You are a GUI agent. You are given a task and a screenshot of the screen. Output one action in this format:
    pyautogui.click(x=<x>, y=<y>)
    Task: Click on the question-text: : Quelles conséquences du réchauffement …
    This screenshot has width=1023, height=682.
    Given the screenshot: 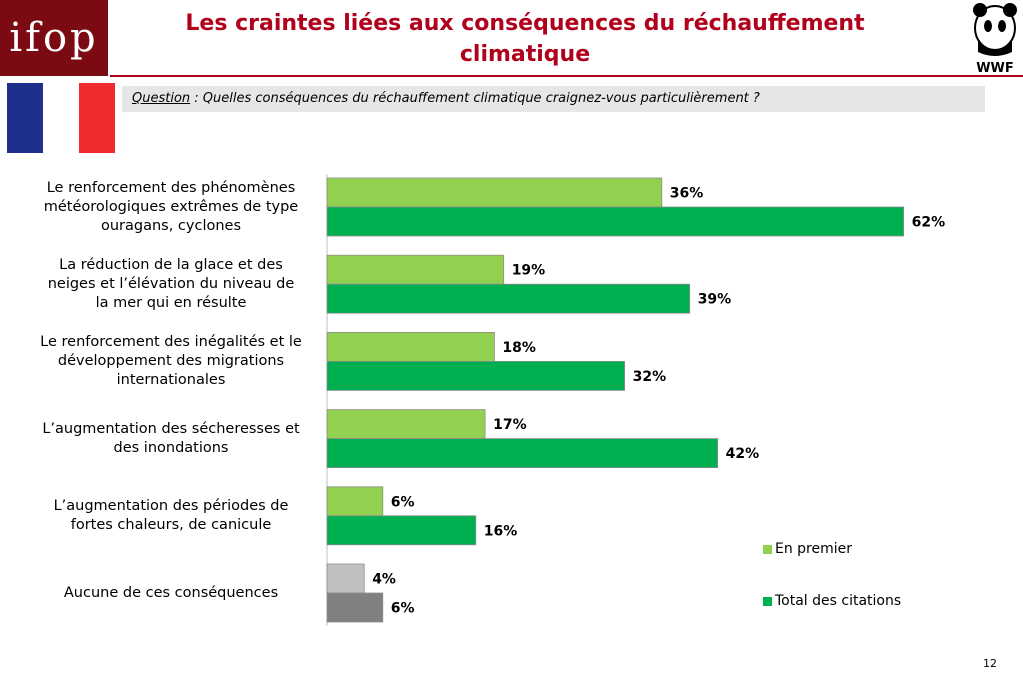 What is the action you would take?
    pyautogui.click(x=475, y=98)
    